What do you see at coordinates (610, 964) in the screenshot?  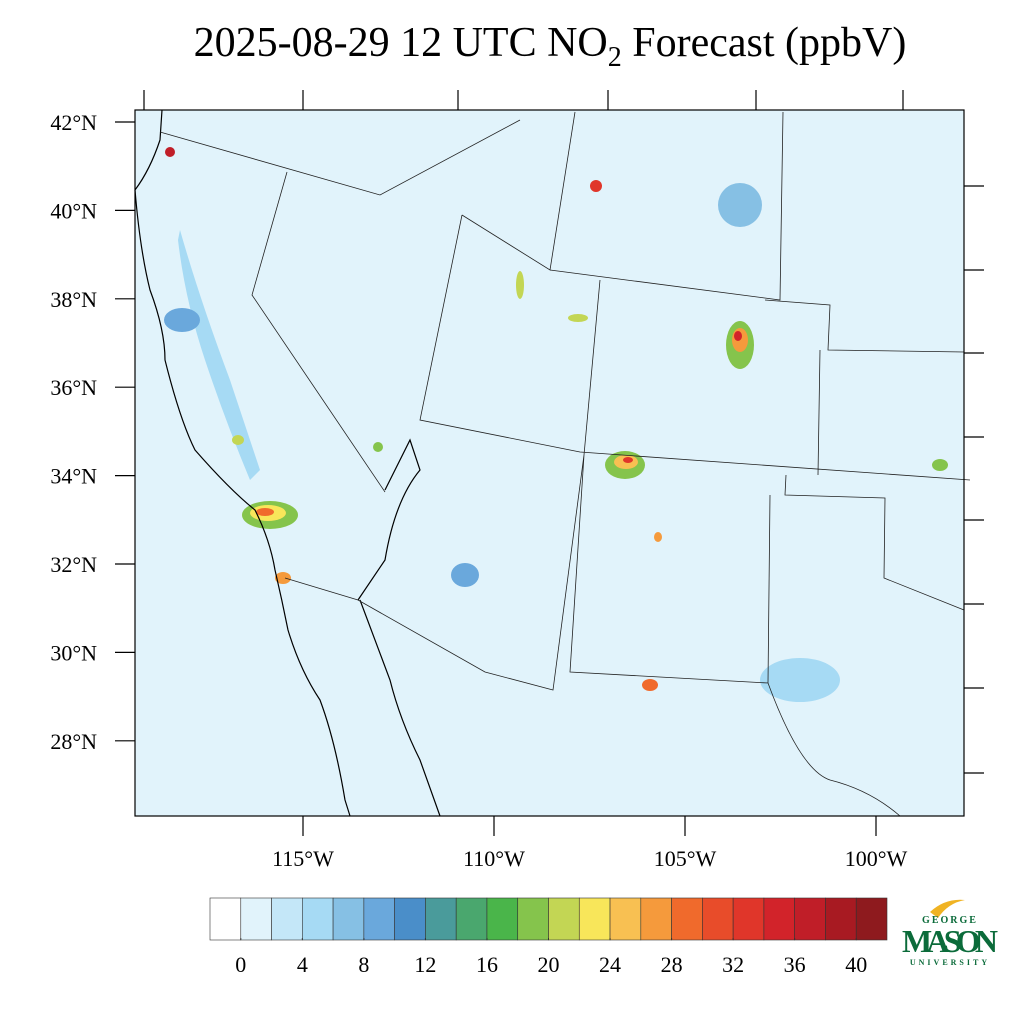 I see `colorbar-label: 24` at bounding box center [610, 964].